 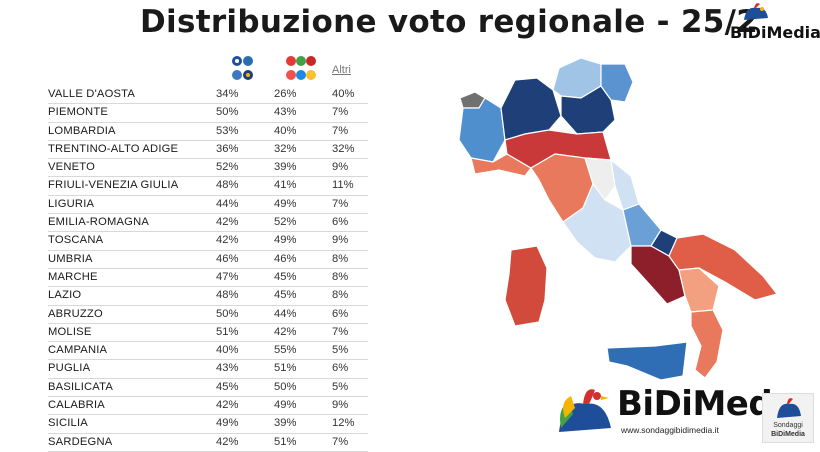 What do you see at coordinates (132, 259) in the screenshot?
I see `region-name: UMBRIA` at bounding box center [132, 259].